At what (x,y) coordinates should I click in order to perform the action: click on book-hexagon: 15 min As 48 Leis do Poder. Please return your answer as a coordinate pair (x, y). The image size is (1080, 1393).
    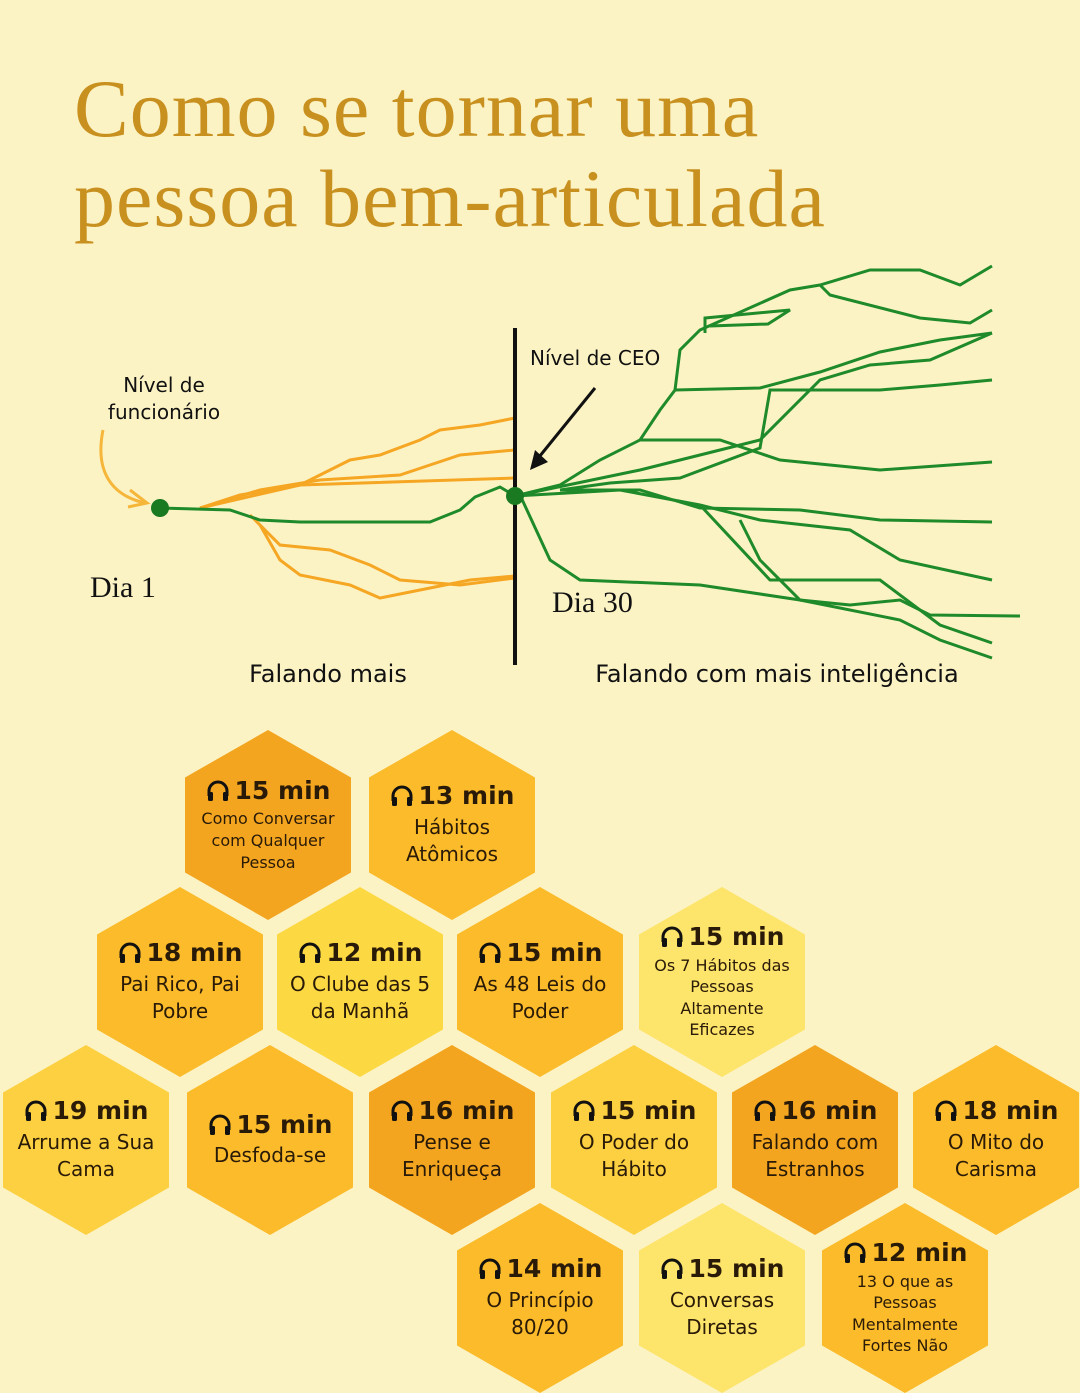
    Looking at the image, I should click on (540, 982).